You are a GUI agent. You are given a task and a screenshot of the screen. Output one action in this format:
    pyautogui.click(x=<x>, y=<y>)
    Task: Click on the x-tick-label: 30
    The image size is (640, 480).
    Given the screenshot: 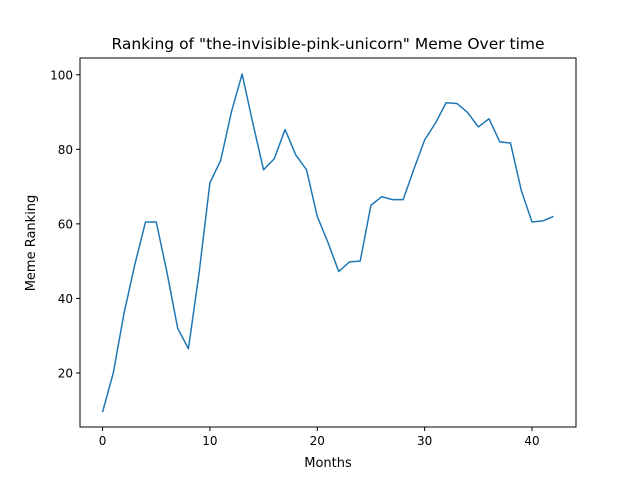 What is the action you would take?
    pyautogui.click(x=424, y=441)
    